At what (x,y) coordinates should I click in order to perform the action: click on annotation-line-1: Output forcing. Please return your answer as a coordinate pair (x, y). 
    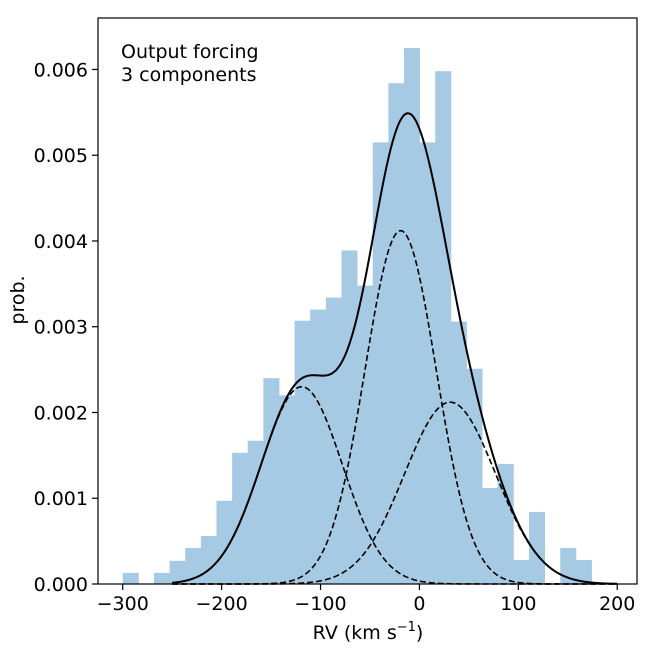
    Looking at the image, I should click on (190, 52).